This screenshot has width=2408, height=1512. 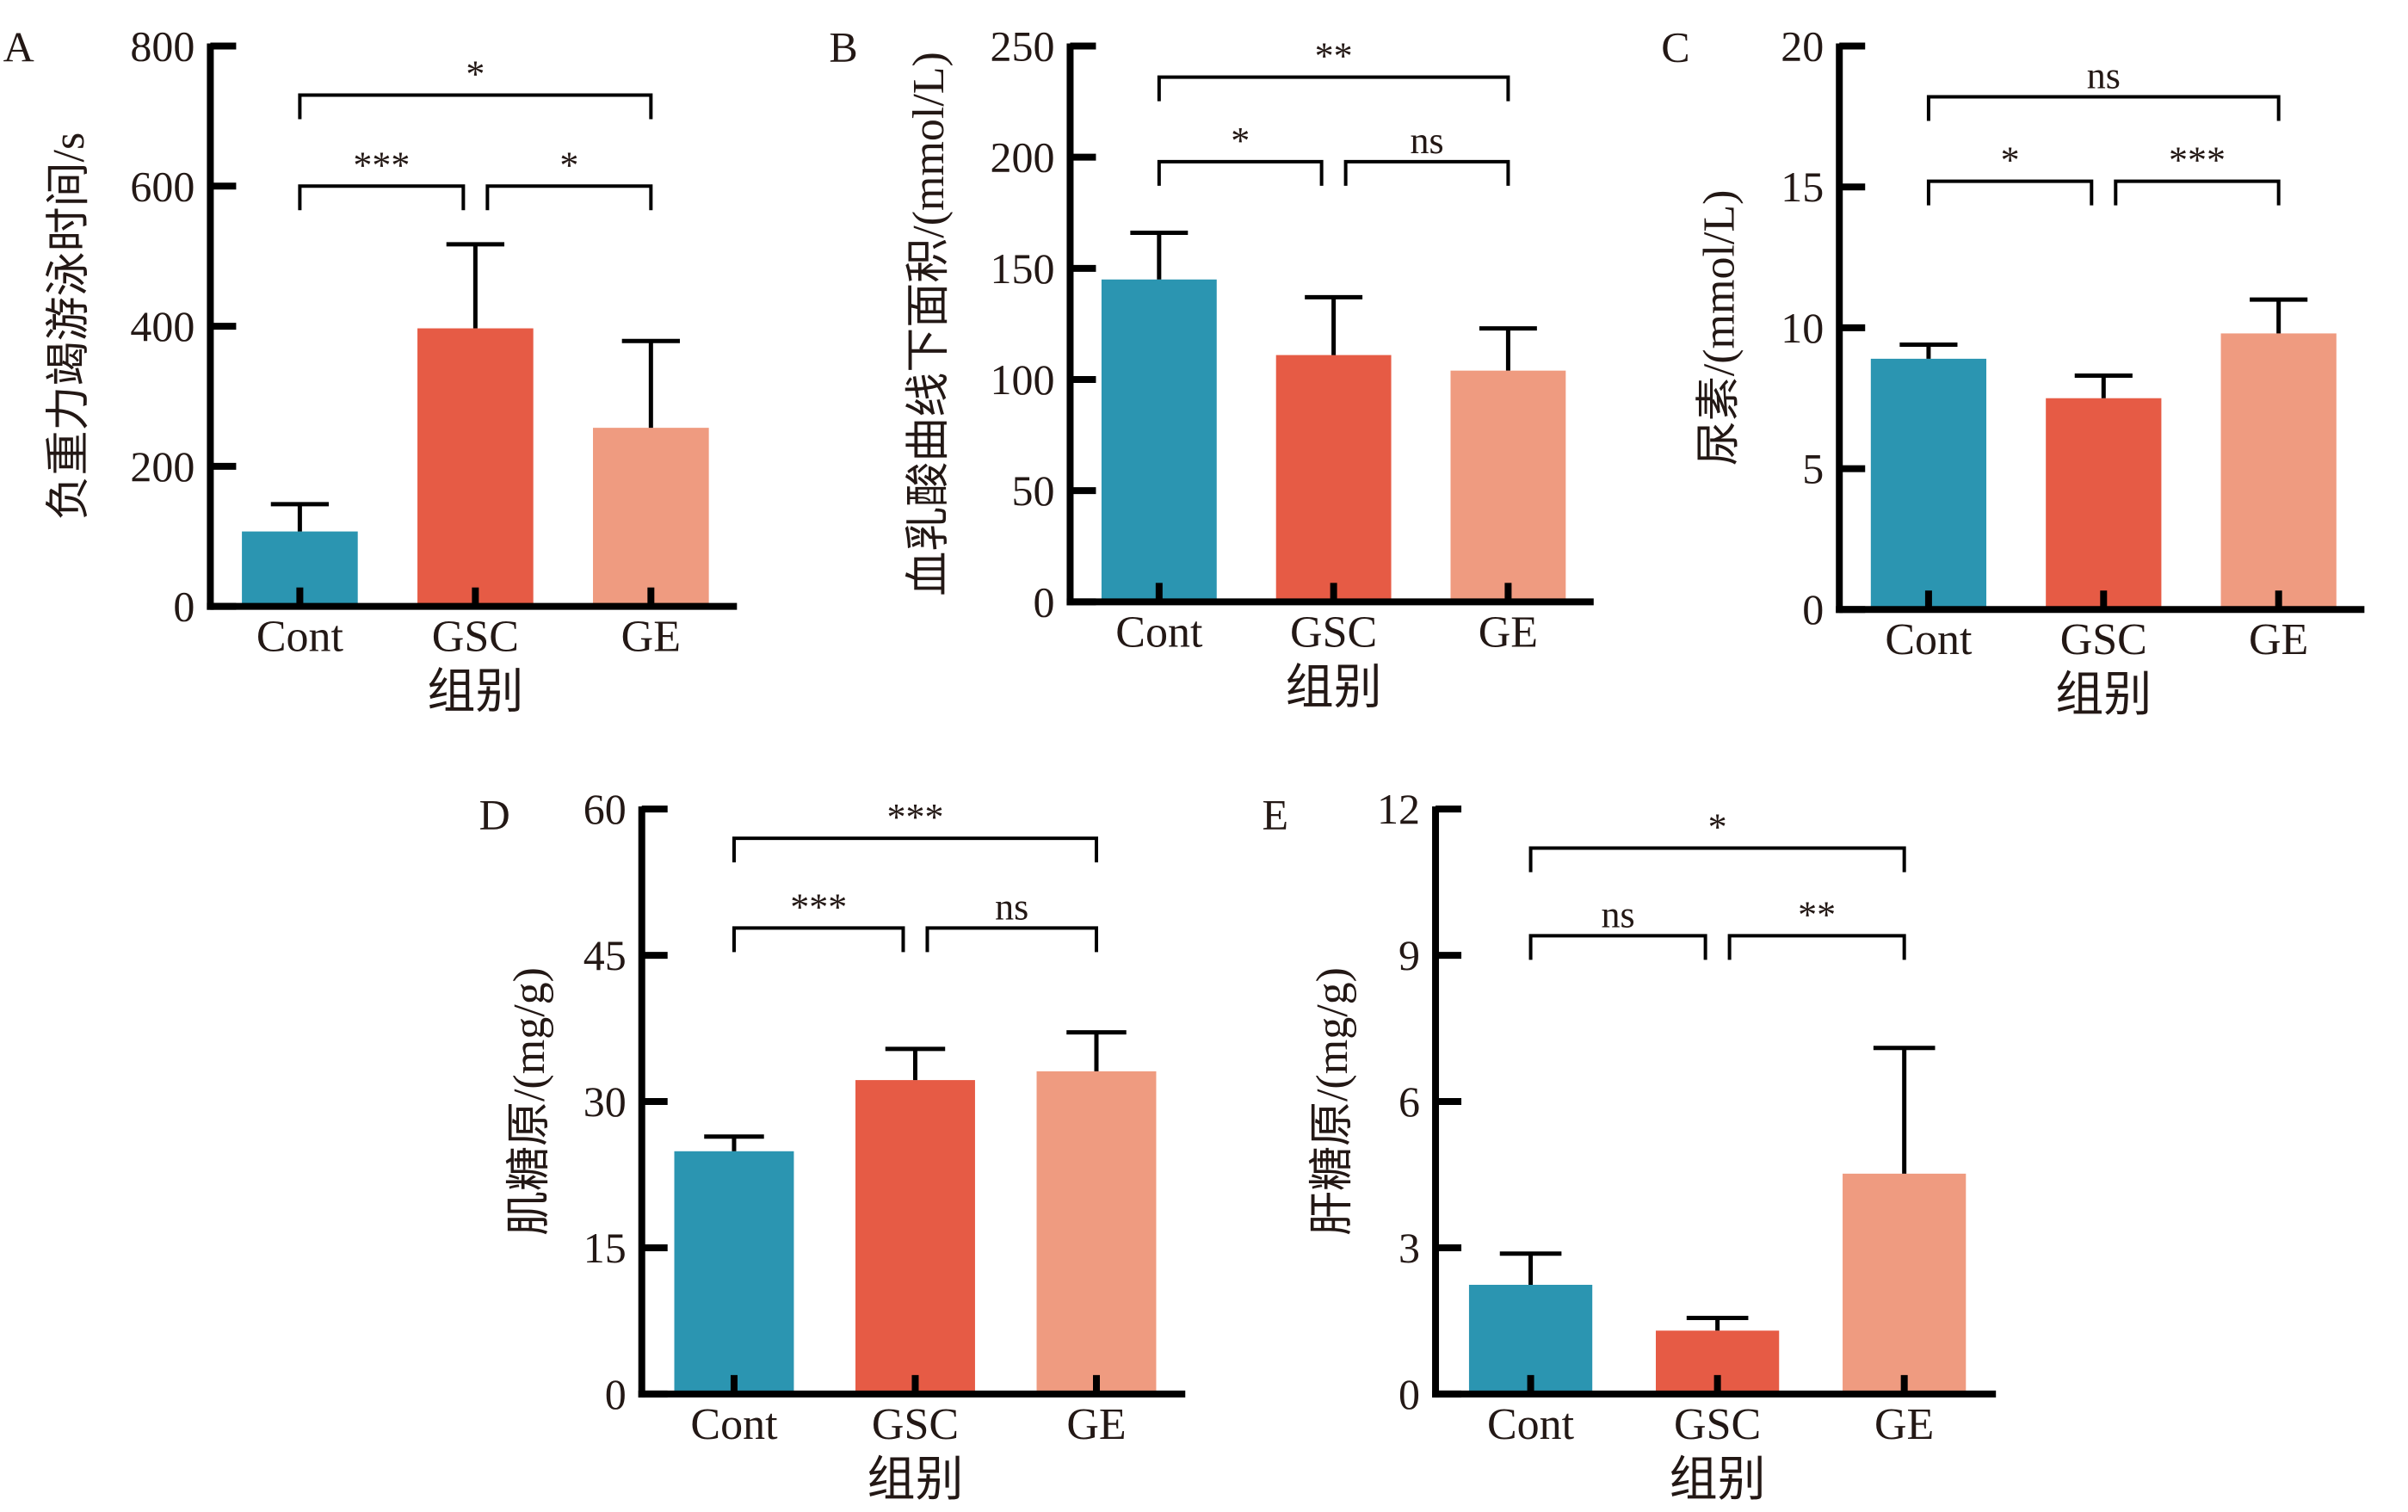 I want to click on y-tick-label: 400, so click(x=162, y=326).